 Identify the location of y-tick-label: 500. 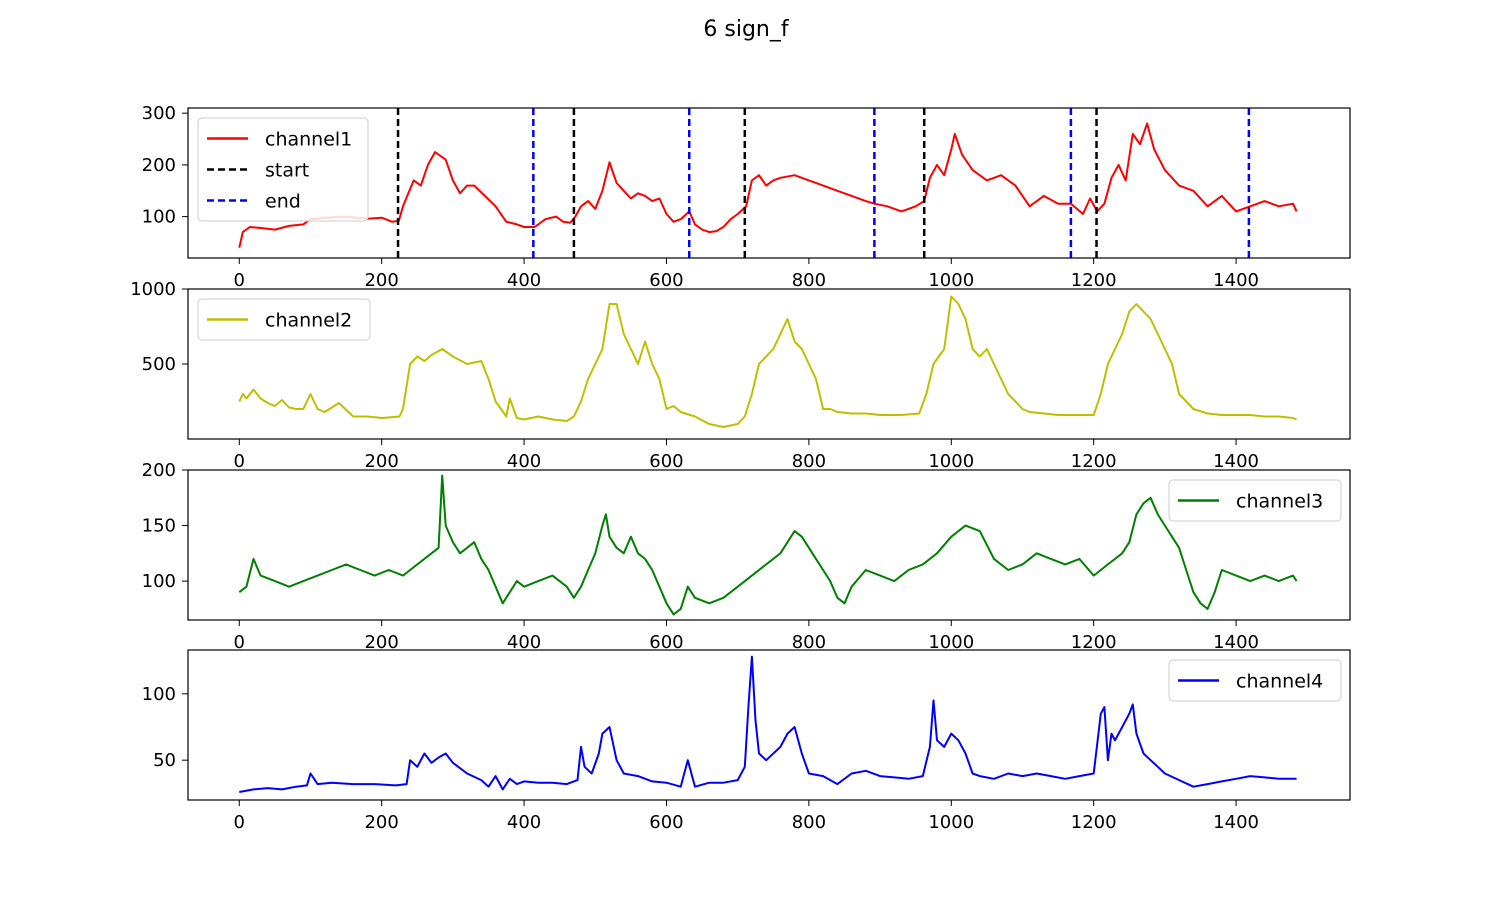
(159, 364).